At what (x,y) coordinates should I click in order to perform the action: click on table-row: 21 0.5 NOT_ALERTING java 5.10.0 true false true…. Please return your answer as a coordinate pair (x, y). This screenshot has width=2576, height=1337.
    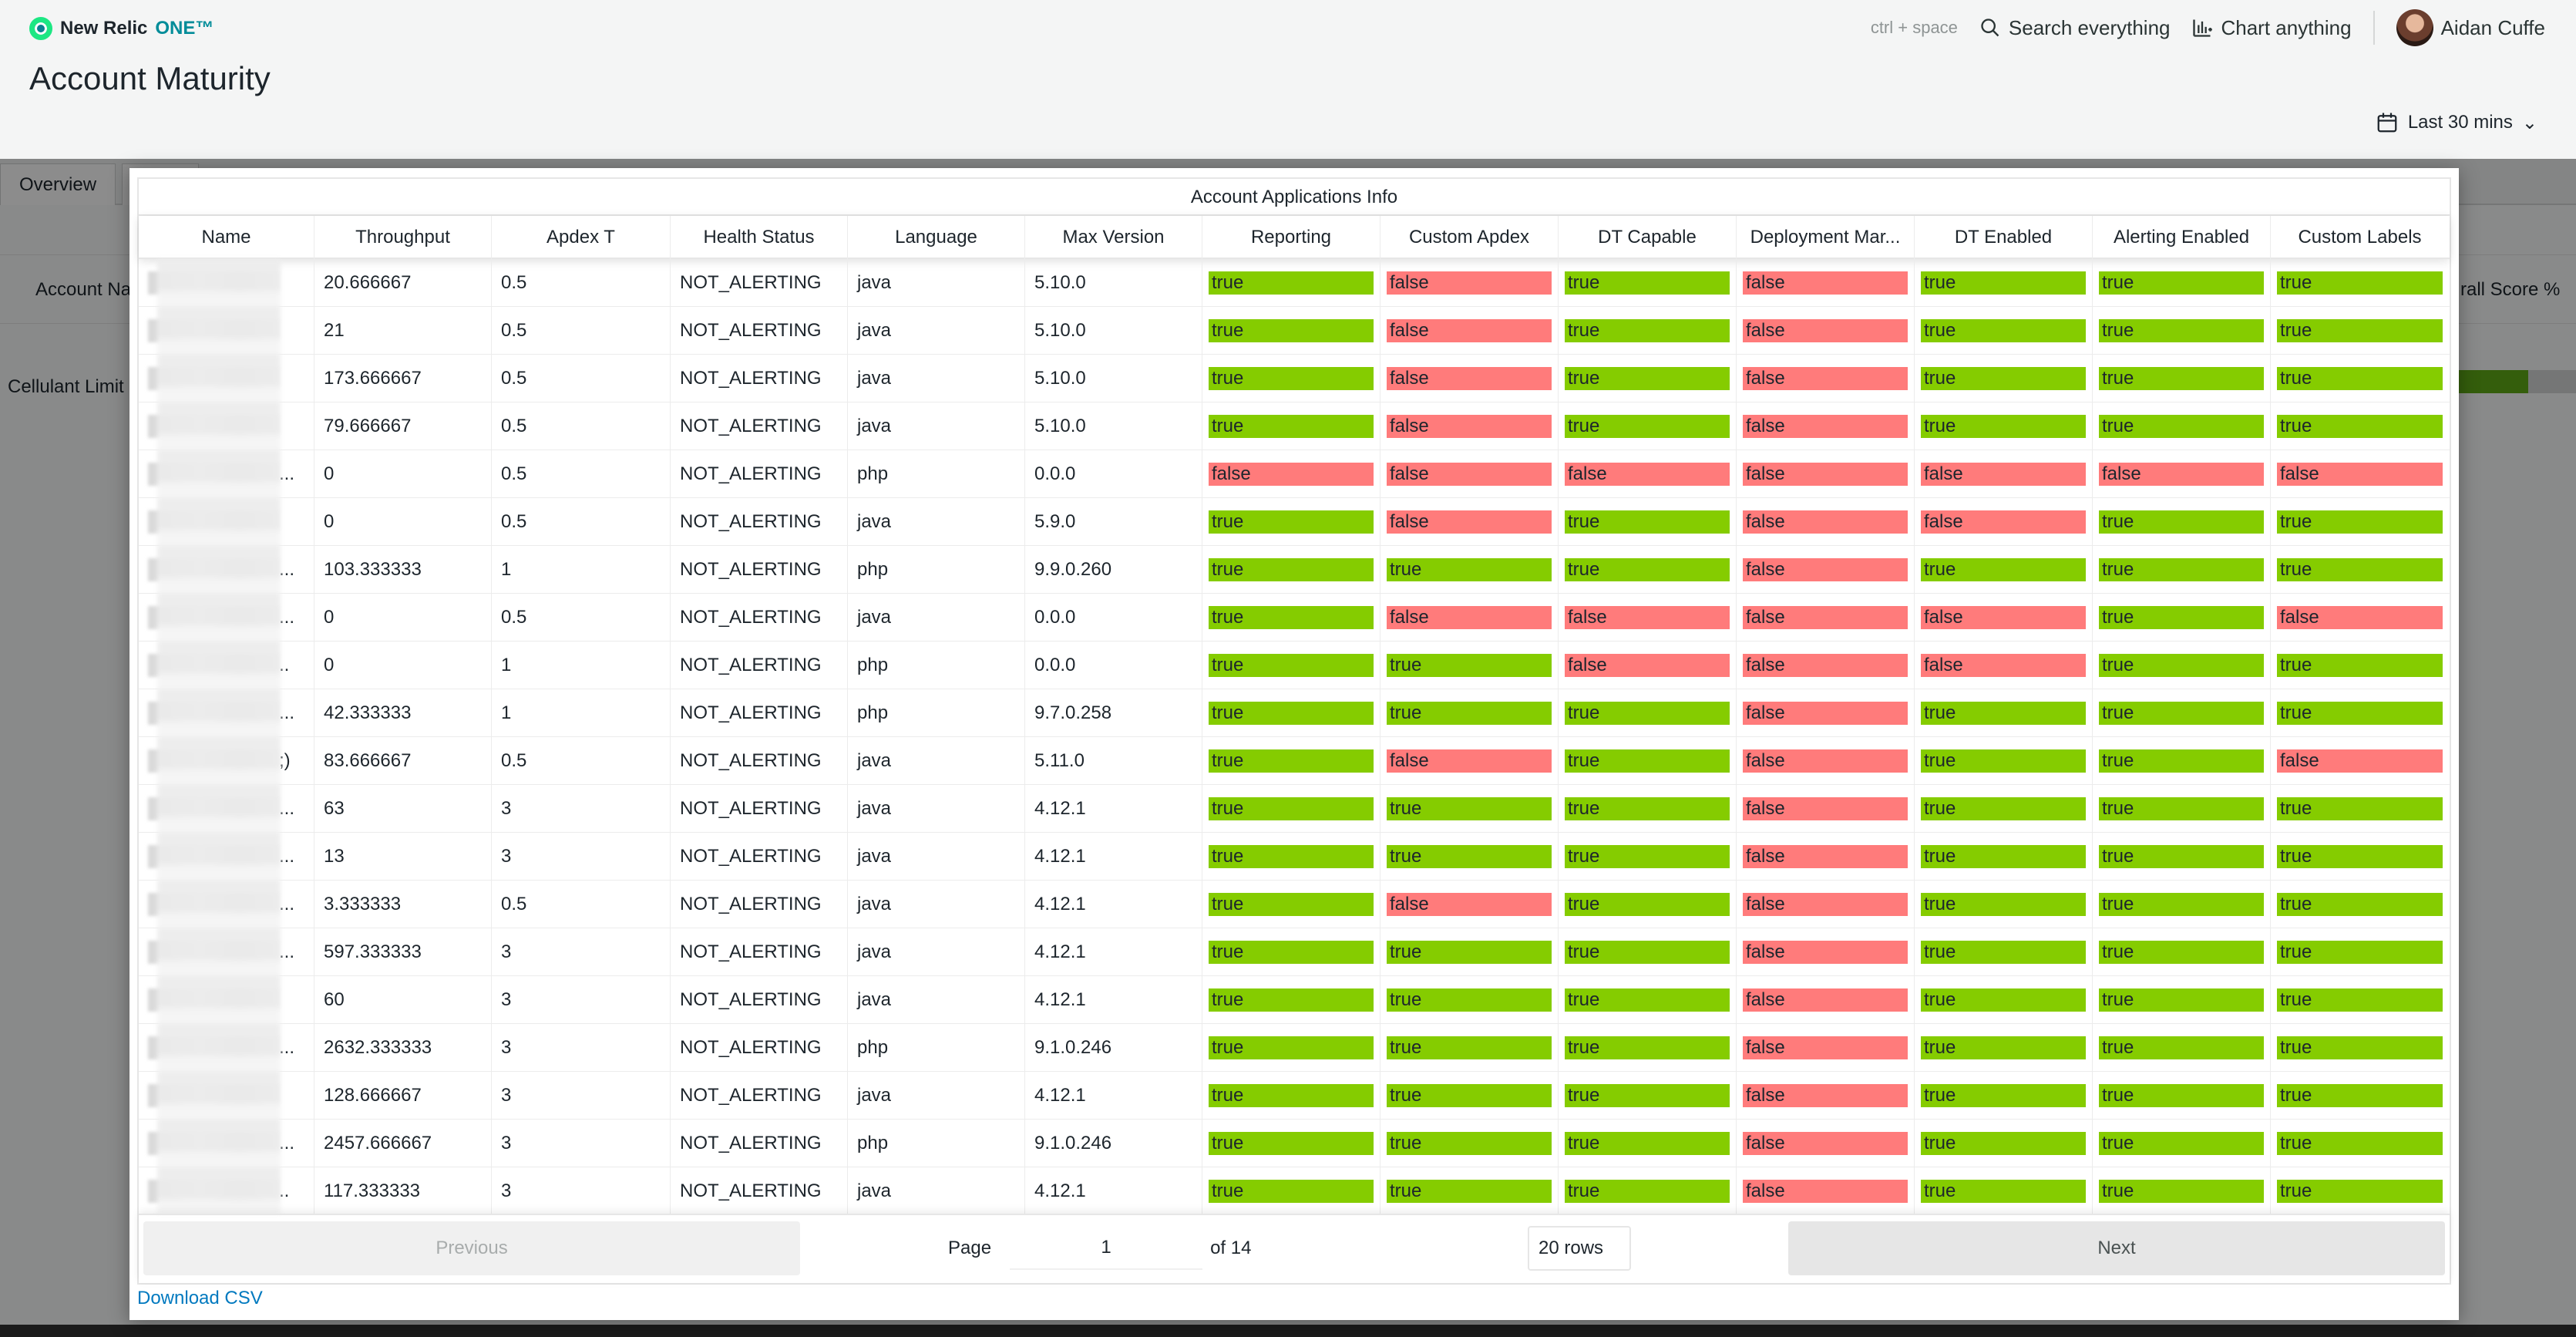
    Looking at the image, I should click on (1294, 331).